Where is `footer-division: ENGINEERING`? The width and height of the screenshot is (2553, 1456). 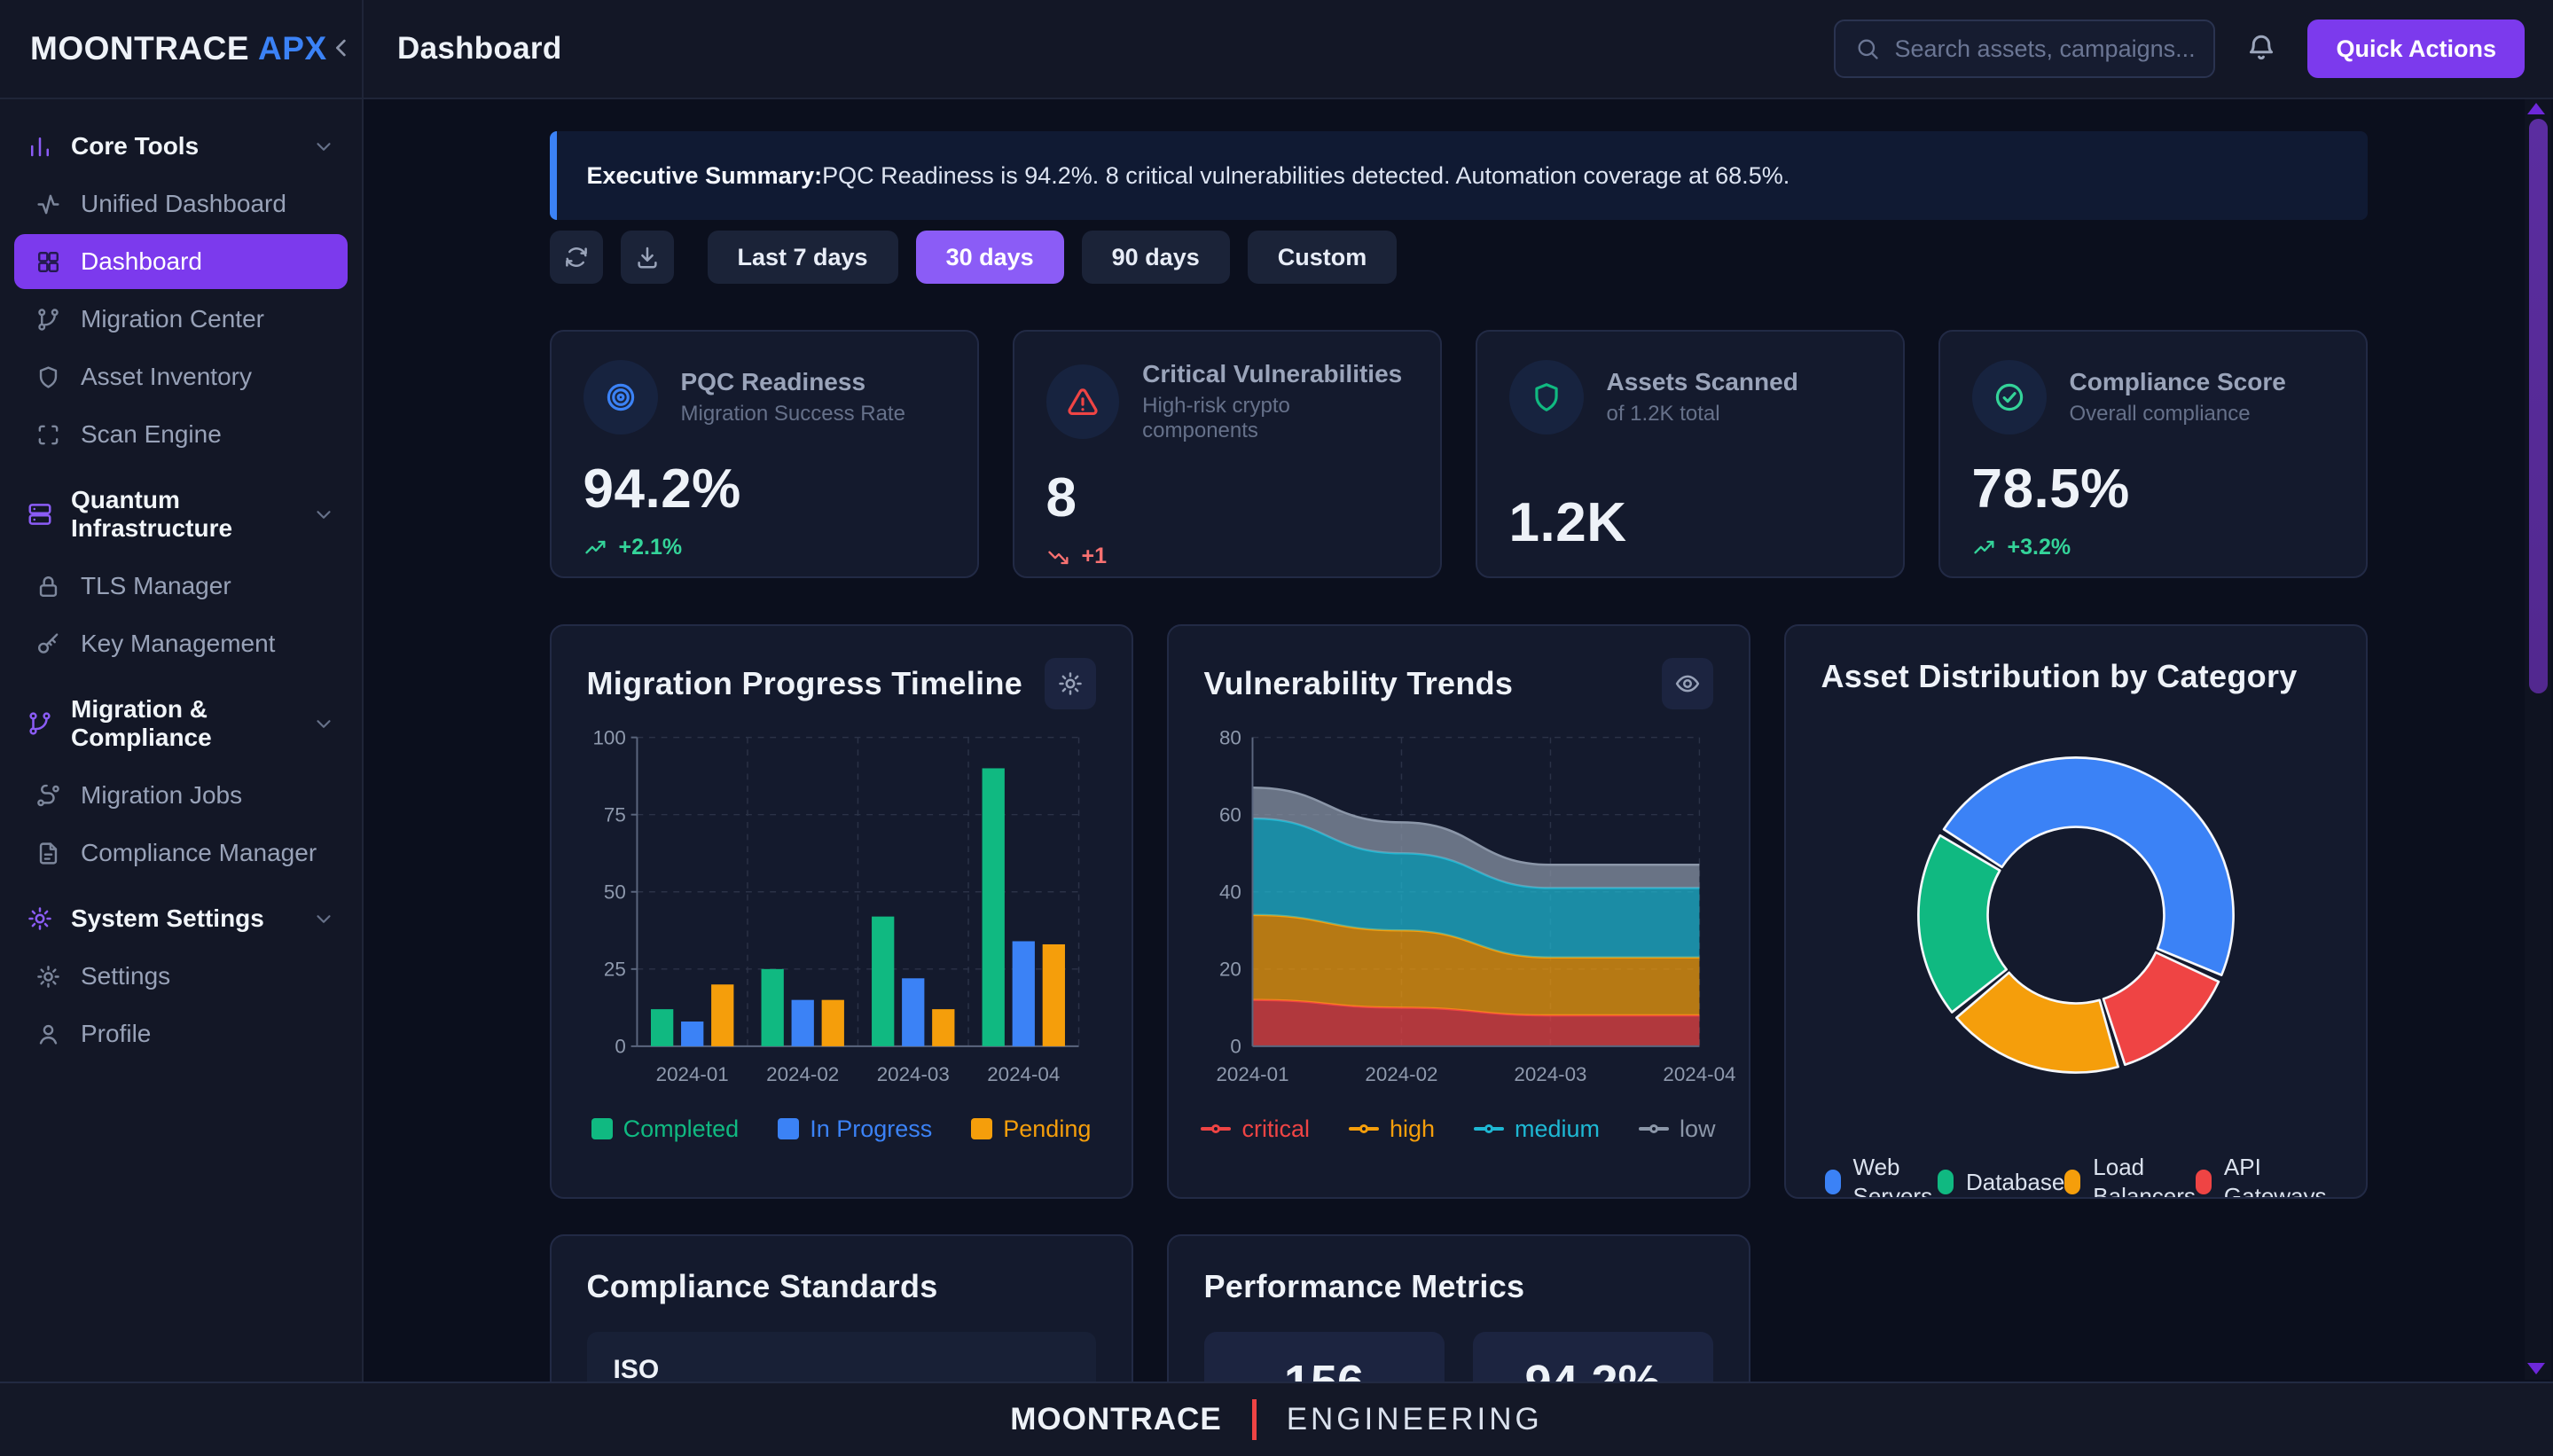 footer-division: ENGINEERING is located at coordinates (1414, 1419).